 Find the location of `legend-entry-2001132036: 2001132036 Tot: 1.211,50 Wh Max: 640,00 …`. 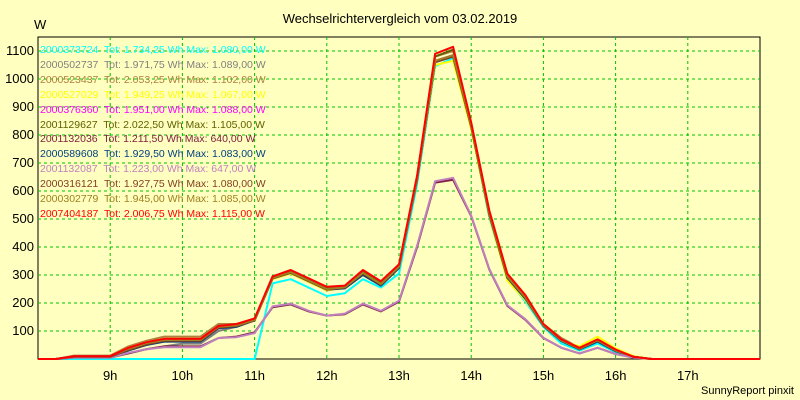

legend-entry-2001132036: 2001132036 Tot: 1.211,50 Wh Max: 640,00 … is located at coordinates (148, 139).